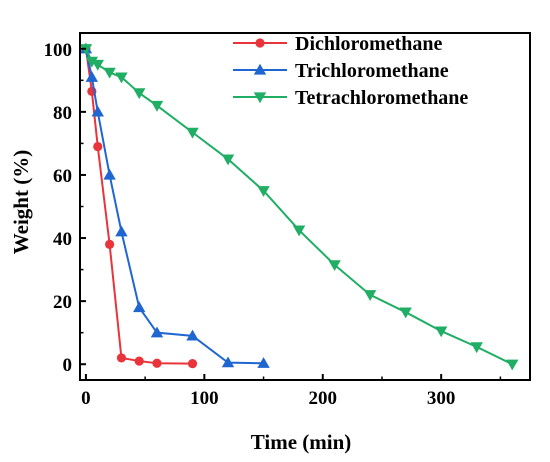 The width and height of the screenshot is (550, 462). What do you see at coordinates (441, 398) in the screenshot?
I see `x-tick-label: 300` at bounding box center [441, 398].